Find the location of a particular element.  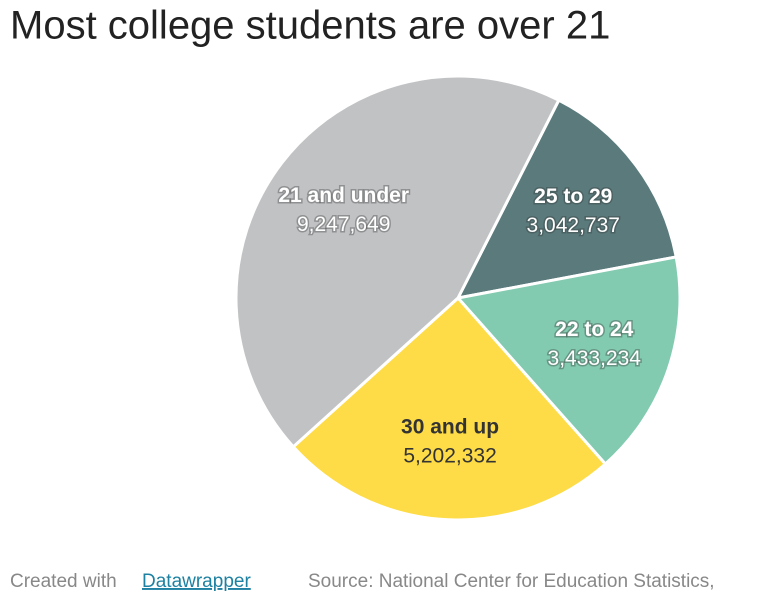

slice-value: 9,247,649 is located at coordinates (343, 224).